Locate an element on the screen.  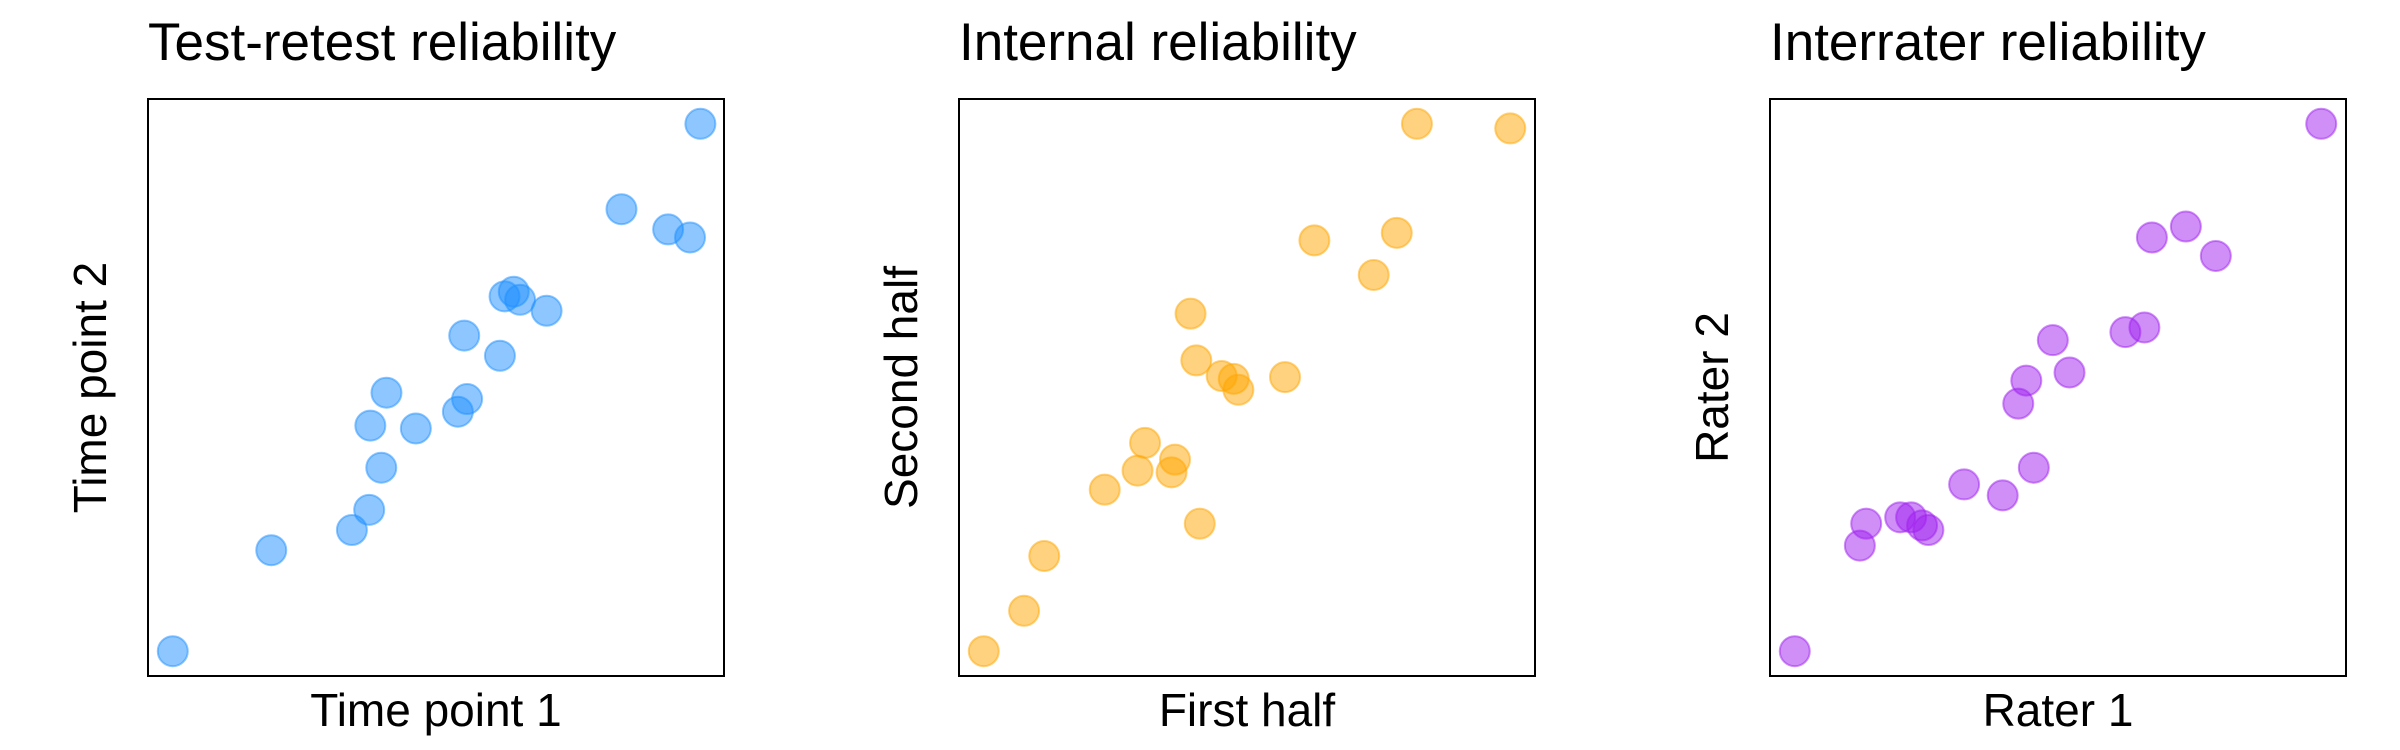
x-axis-label: First half is located at coordinates (1247, 710).